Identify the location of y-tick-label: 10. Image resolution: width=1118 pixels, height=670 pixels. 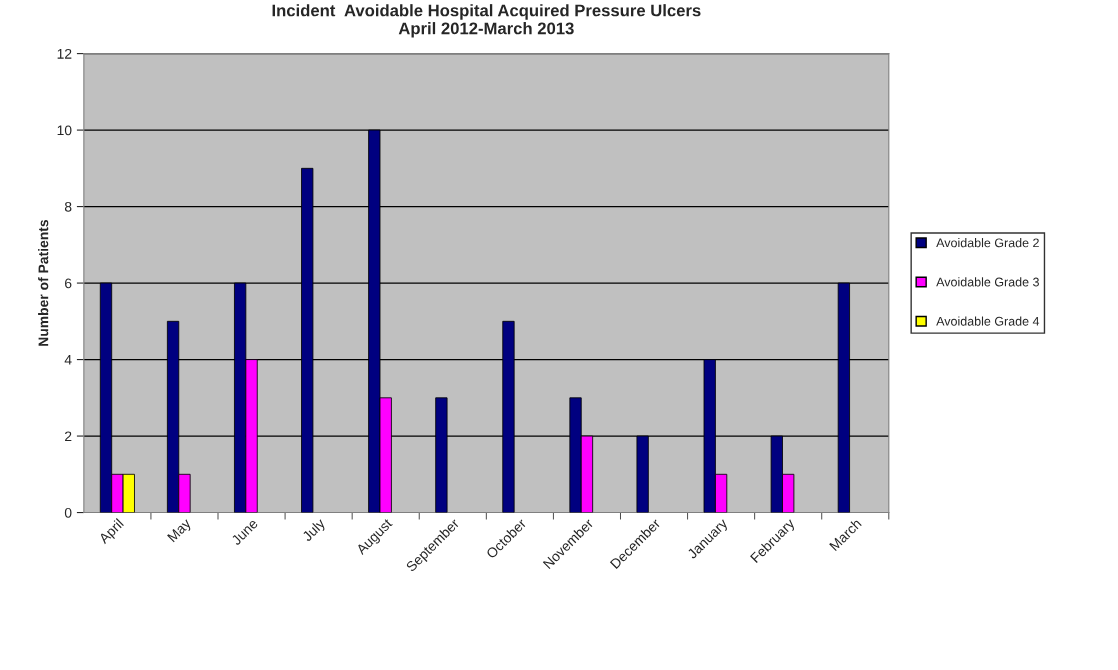
(64, 130).